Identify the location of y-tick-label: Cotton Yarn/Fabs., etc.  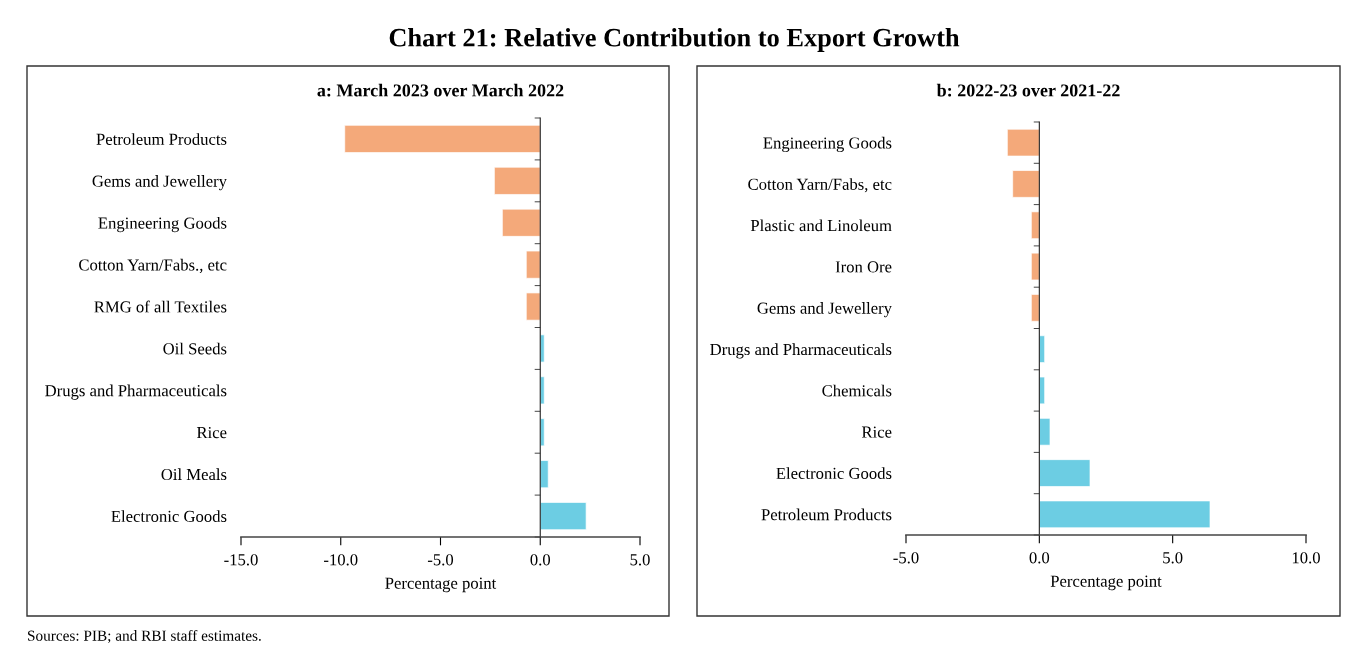
(153, 265).